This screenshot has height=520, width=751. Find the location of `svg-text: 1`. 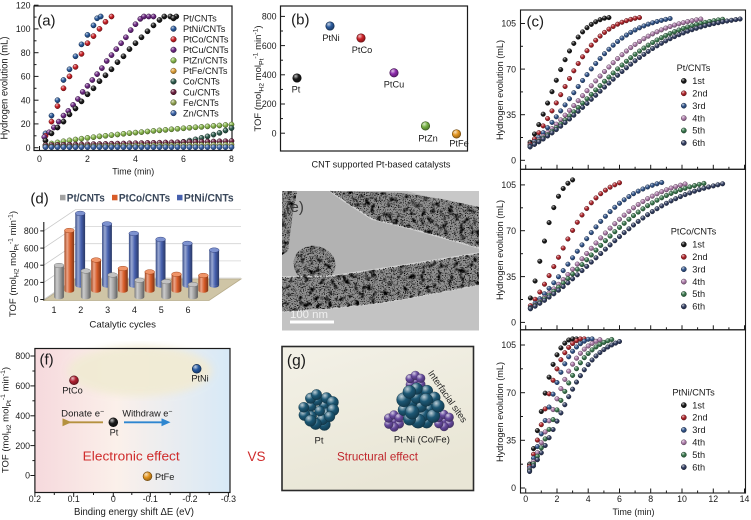

svg-text: 1 is located at coordinates (53, 310).